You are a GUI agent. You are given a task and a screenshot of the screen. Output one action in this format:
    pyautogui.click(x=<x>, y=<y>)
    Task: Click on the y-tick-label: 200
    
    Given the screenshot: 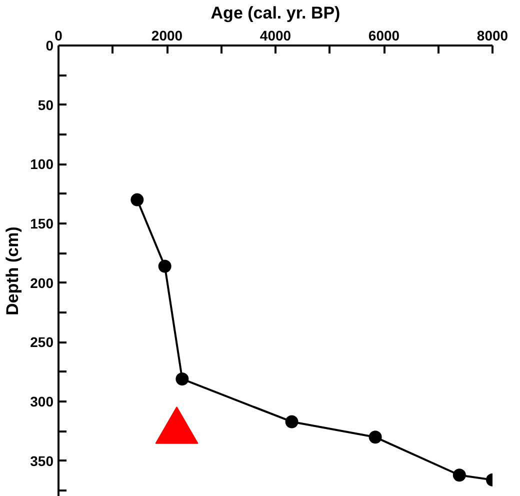 What is the action you would take?
    pyautogui.click(x=42, y=282)
    